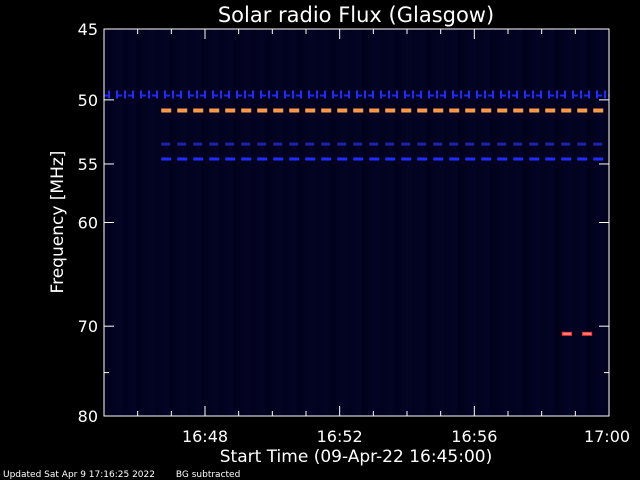  What do you see at coordinates (79, 475) in the screenshot?
I see `updated-timestamp: Updated Sat Apr 9 17:16:25 2022` at bounding box center [79, 475].